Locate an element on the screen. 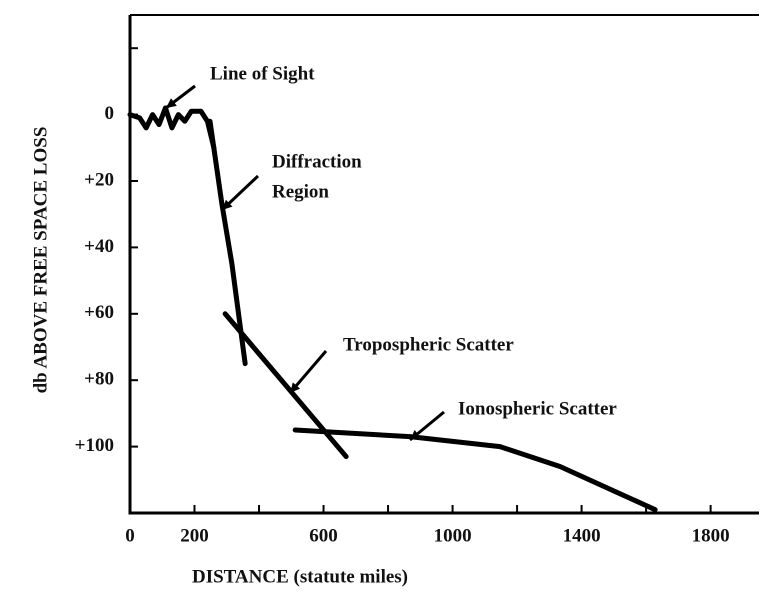 The width and height of the screenshot is (760, 595). x-tick-label: 0 is located at coordinates (130, 535).